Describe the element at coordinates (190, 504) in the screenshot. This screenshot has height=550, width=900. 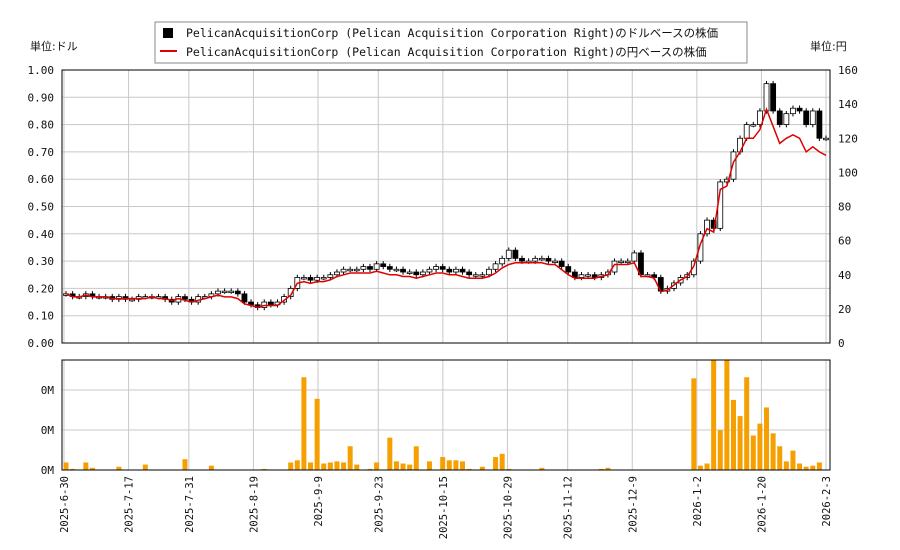
I see `x-tick-label: 2025-7-31` at that location.